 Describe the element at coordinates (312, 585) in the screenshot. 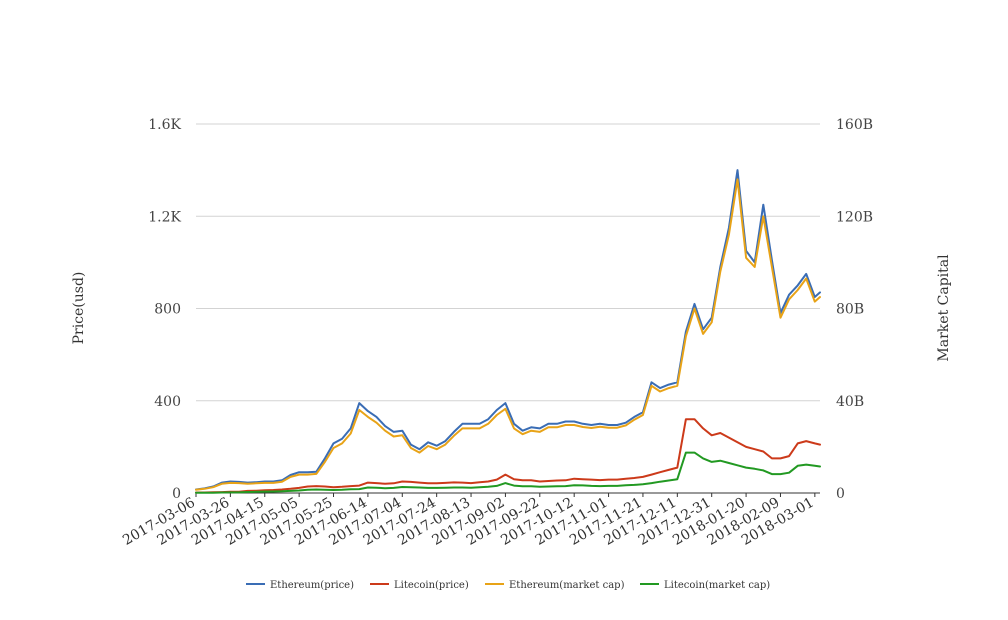

I see `legend-label-ethereum-price: Ethereum(price)` at that location.